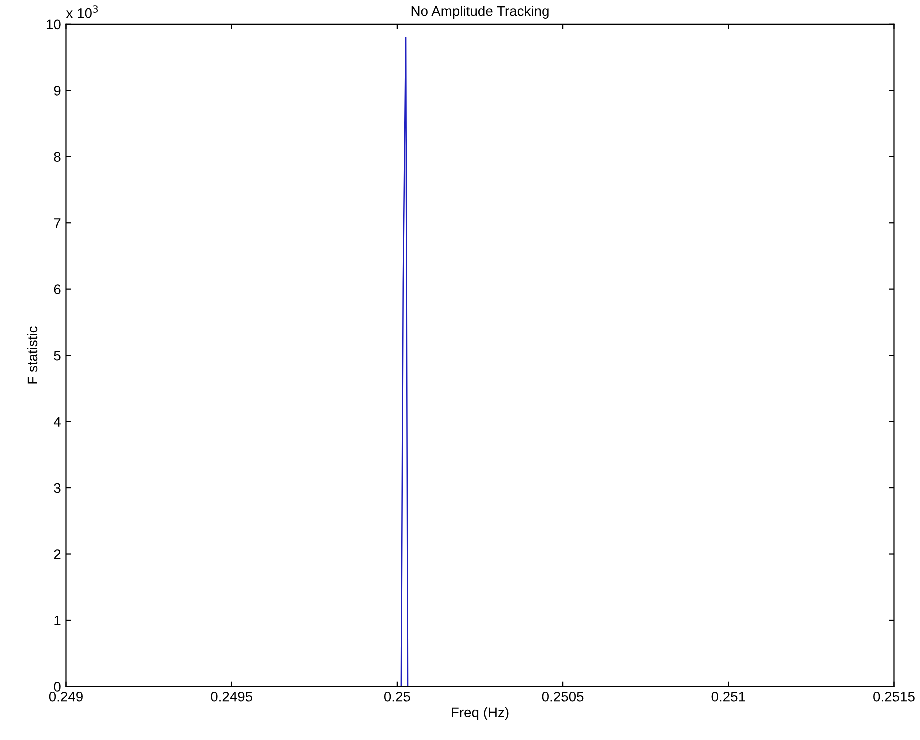  I want to click on x-tick-label: 0.25, so click(397, 697).